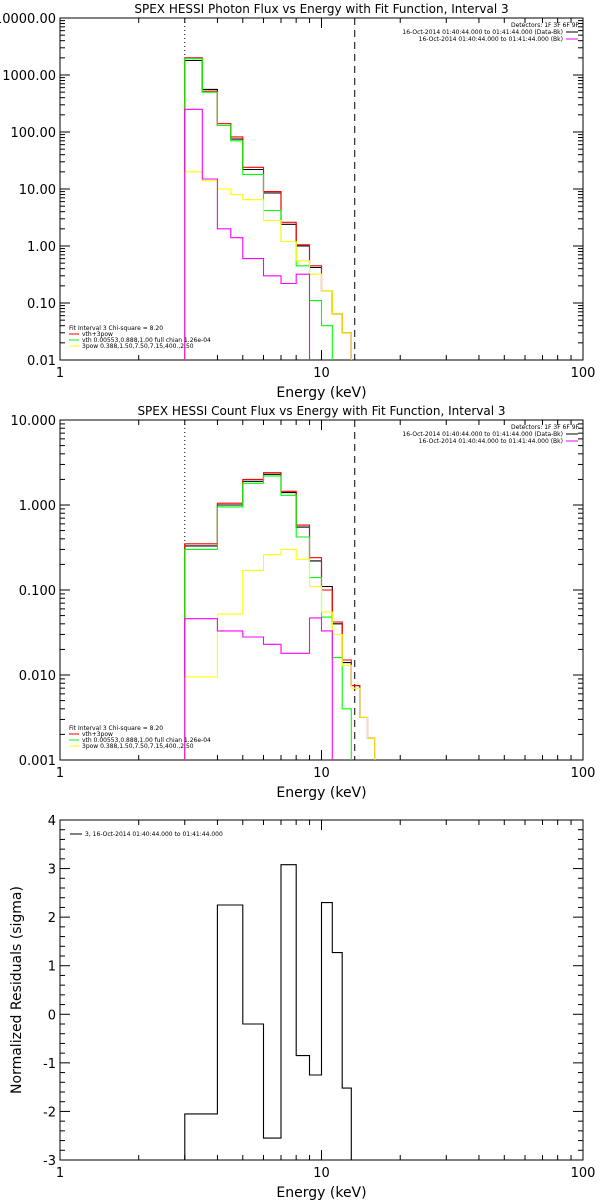 This screenshot has width=600, height=1200. Describe the element at coordinates (49, 1064) in the screenshot. I see `y-tick-label: -1` at that location.